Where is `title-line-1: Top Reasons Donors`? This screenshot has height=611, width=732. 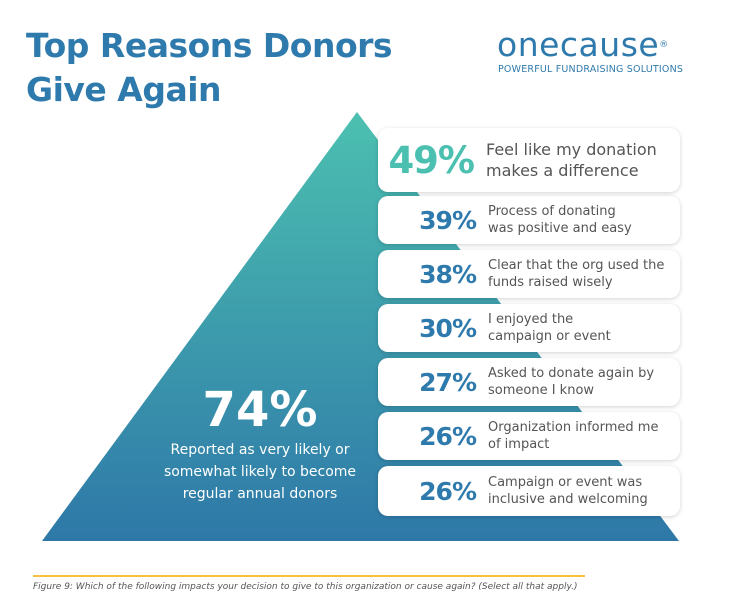 title-line-1: Top Reasons Donors is located at coordinates (209, 45).